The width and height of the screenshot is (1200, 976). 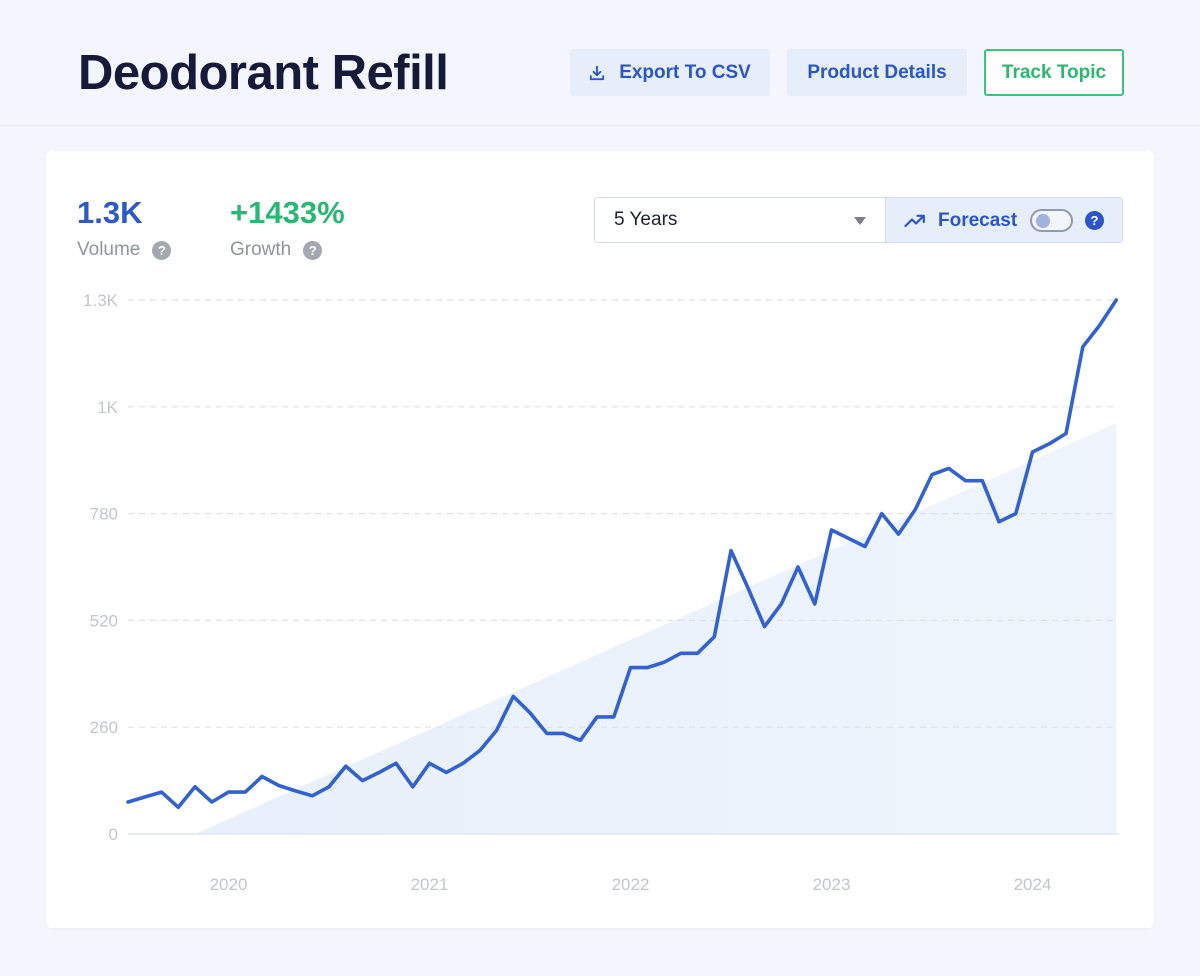 What do you see at coordinates (978, 220) in the screenshot?
I see `forecast-label: Forecast` at bounding box center [978, 220].